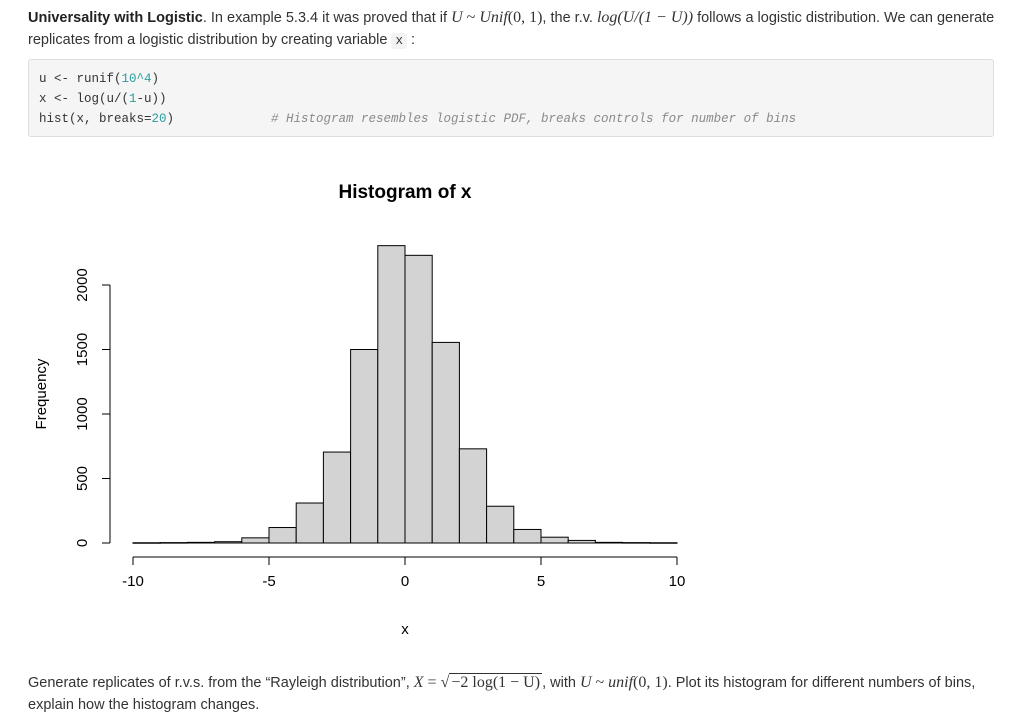 The image size is (1024, 724). What do you see at coordinates (645, 17) in the screenshot?
I see `math-log-expression: log(U/(1 − U))` at bounding box center [645, 17].